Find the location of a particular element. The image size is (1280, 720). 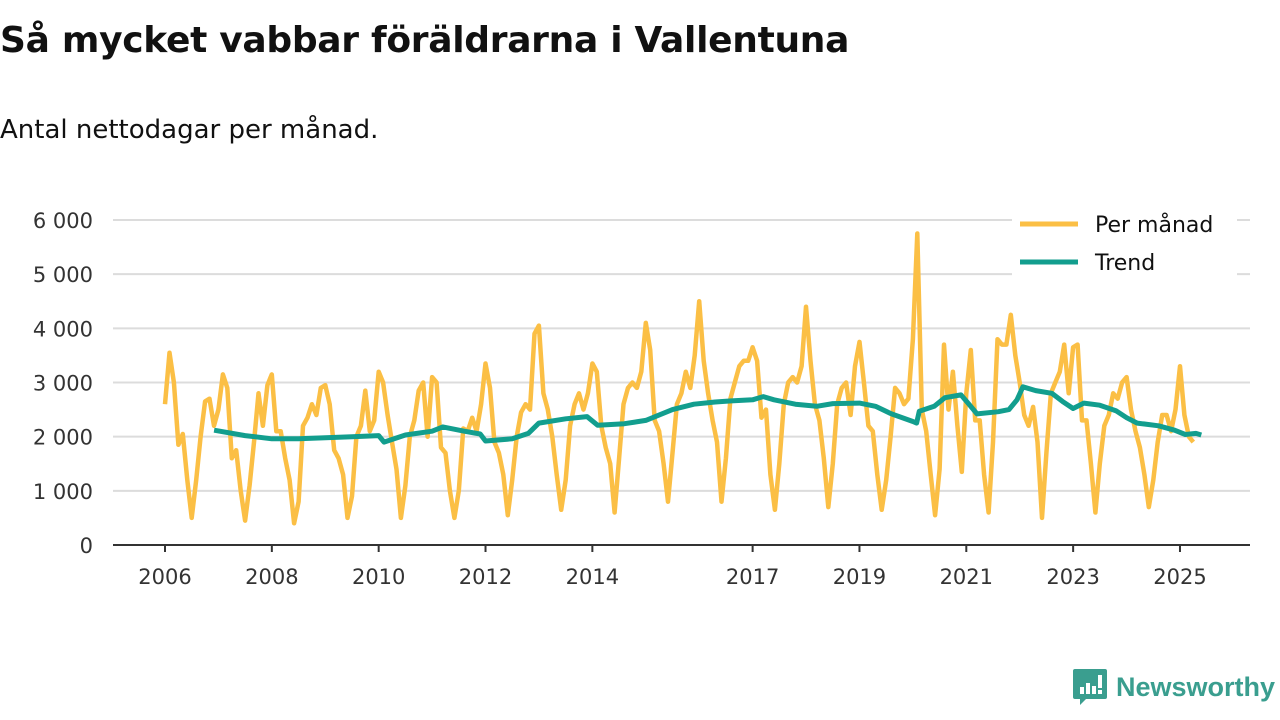

x-tick-label: 2010 is located at coordinates (378, 577).